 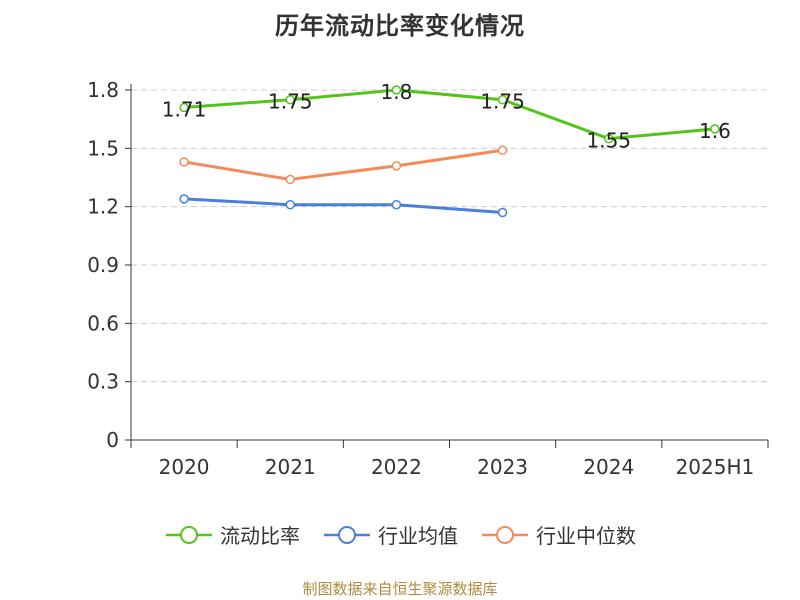 I want to click on data-label: 1.55, so click(x=608, y=141).